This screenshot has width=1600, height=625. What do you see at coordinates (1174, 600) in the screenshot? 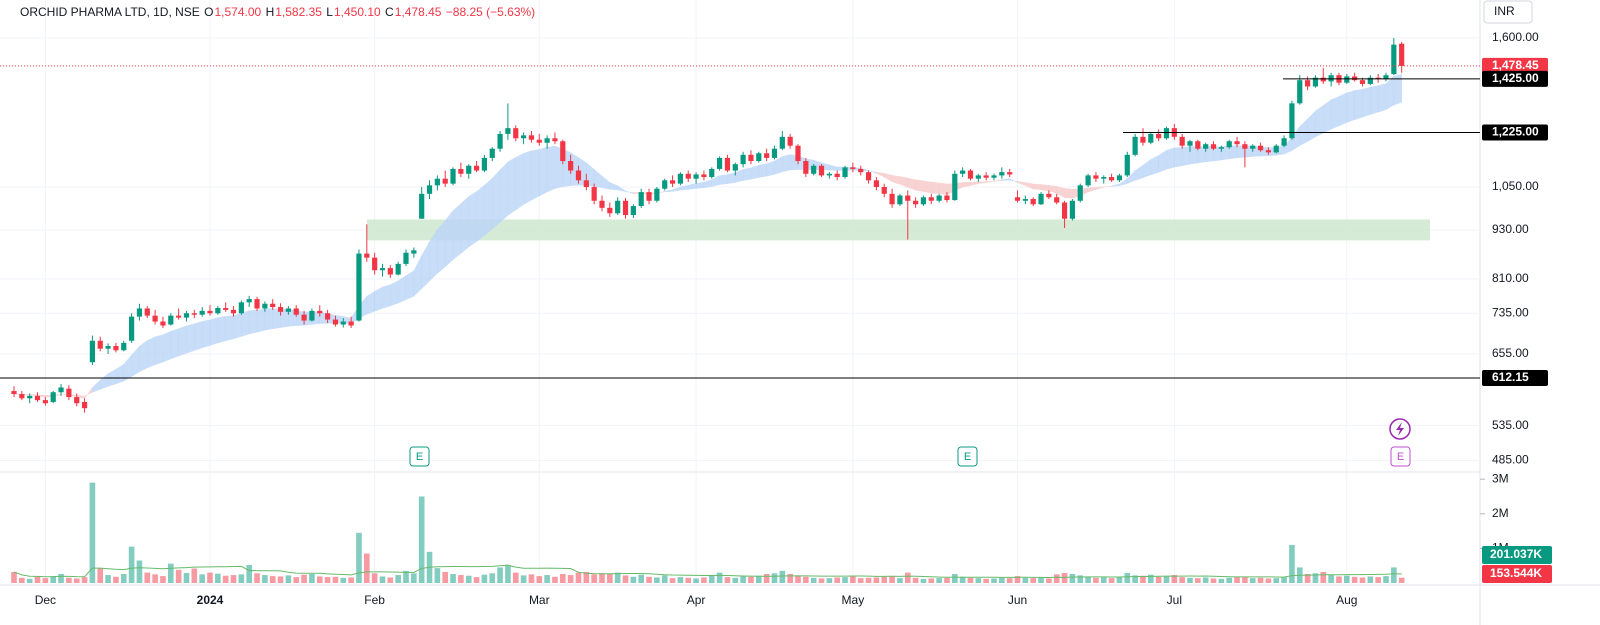
I see `x-tick-label: Jul` at bounding box center [1174, 600].